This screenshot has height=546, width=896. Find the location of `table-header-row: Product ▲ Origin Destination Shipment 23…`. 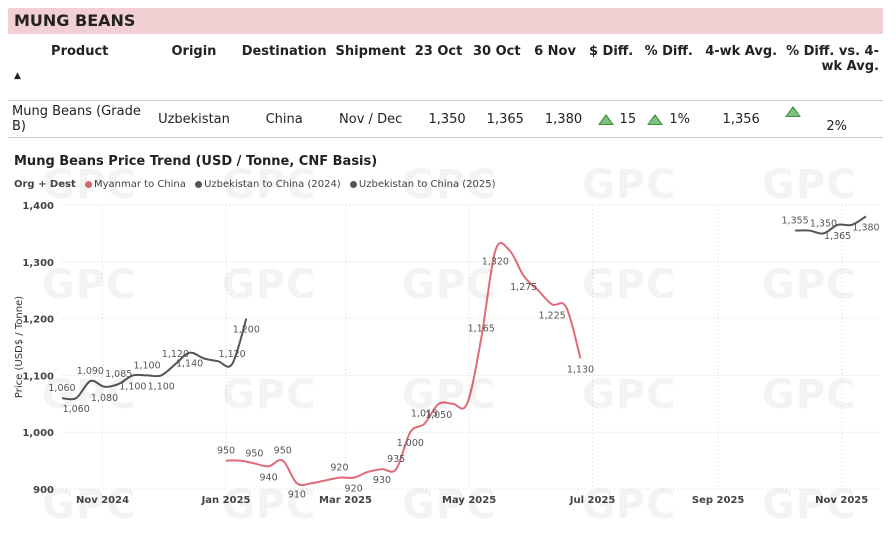

table-header-row: Product ▲ Origin Destination Shipment 23… is located at coordinates (445, 70).